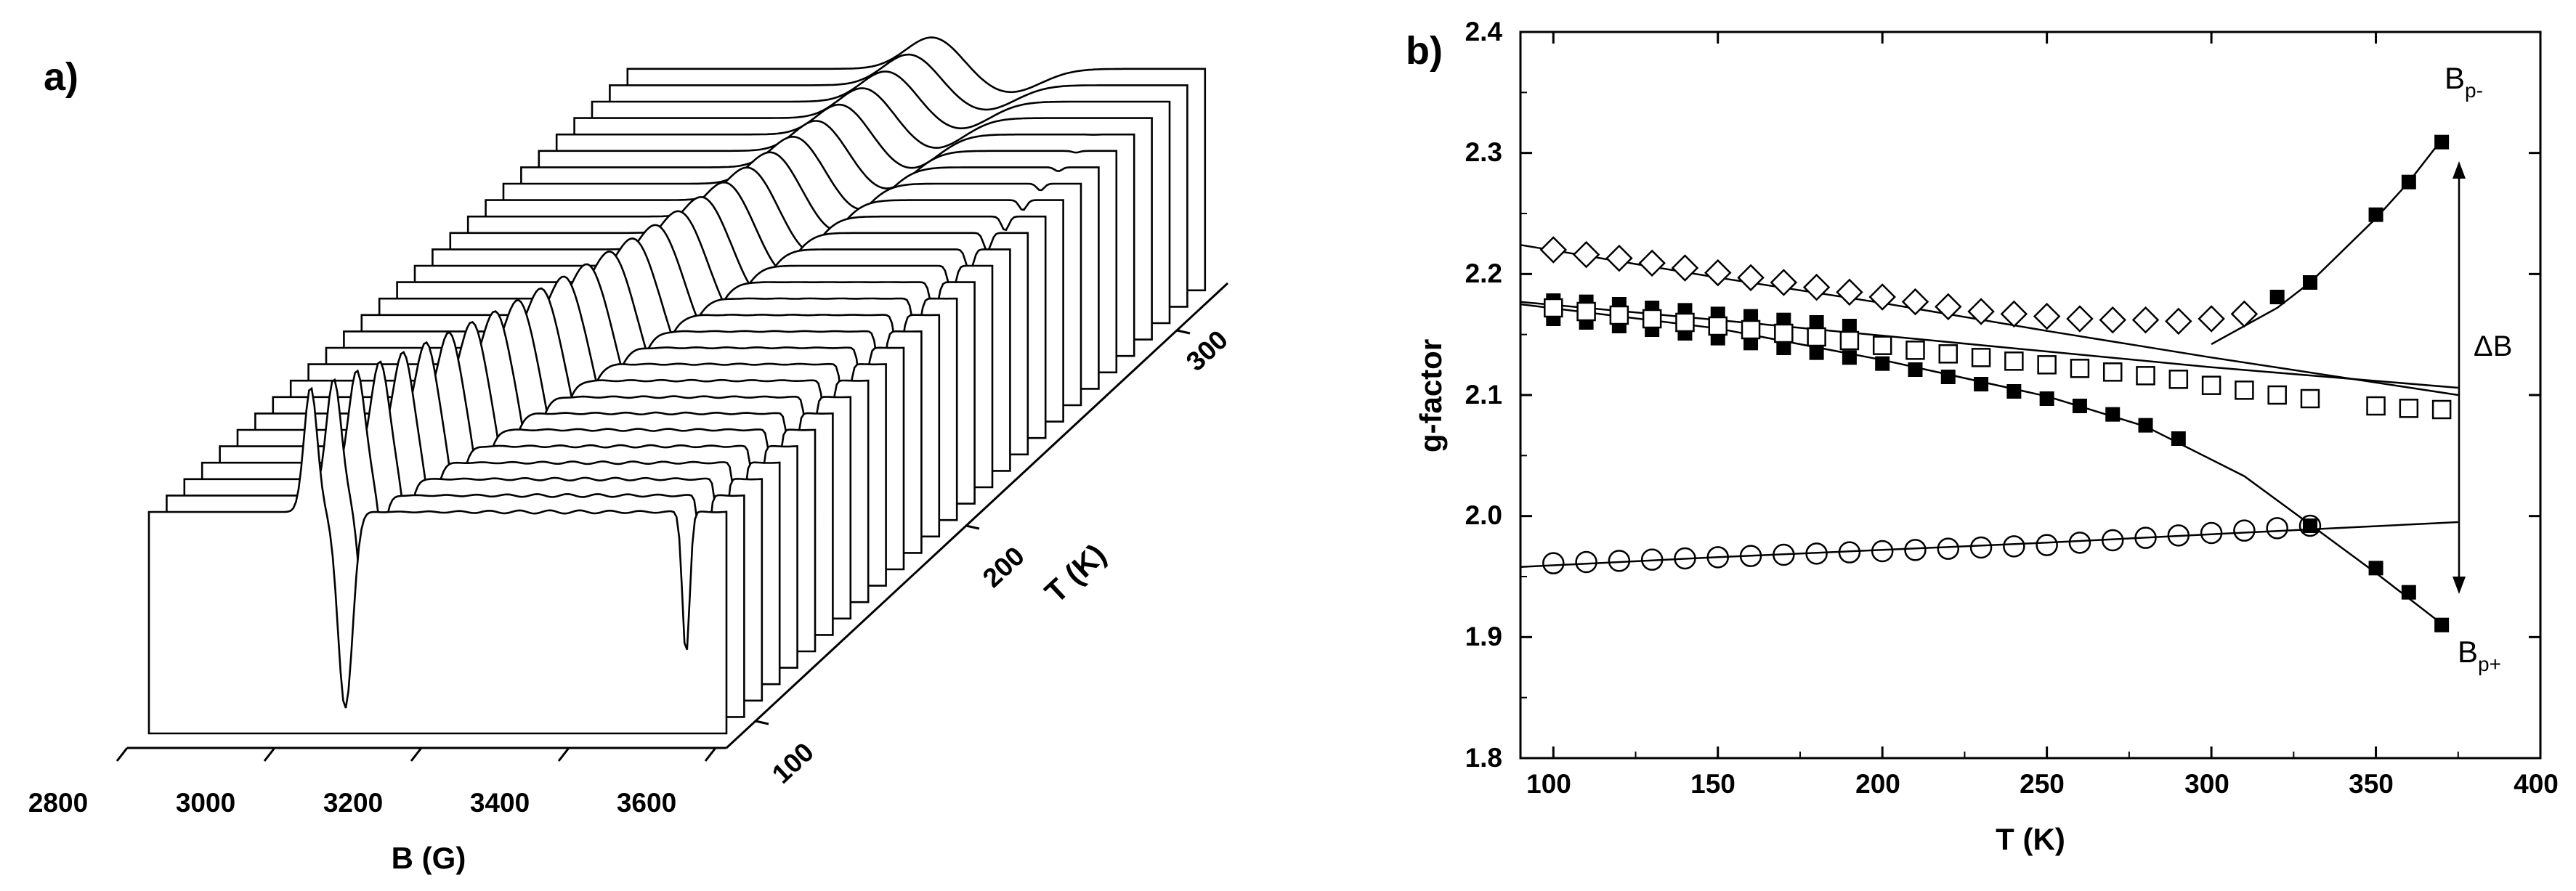 Image resolution: width=2576 pixels, height=891 pixels. I want to click on y-tick-label-2.0: 2.0, so click(1483, 515).